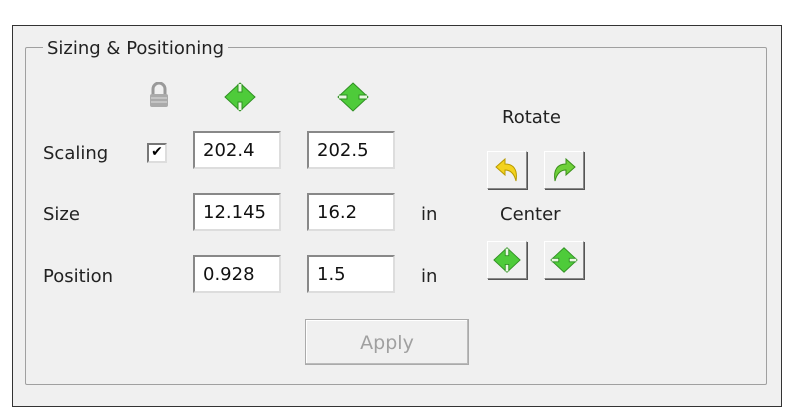  I want to click on scaling-width-input: 202.4, so click(237, 150).